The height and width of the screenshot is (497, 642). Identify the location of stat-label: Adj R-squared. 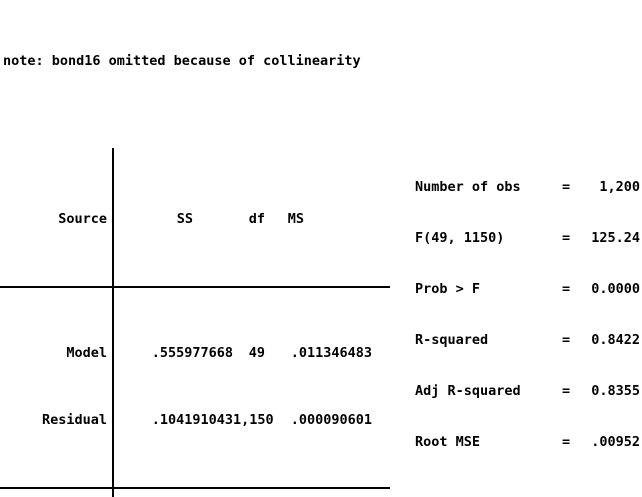
(468, 391).